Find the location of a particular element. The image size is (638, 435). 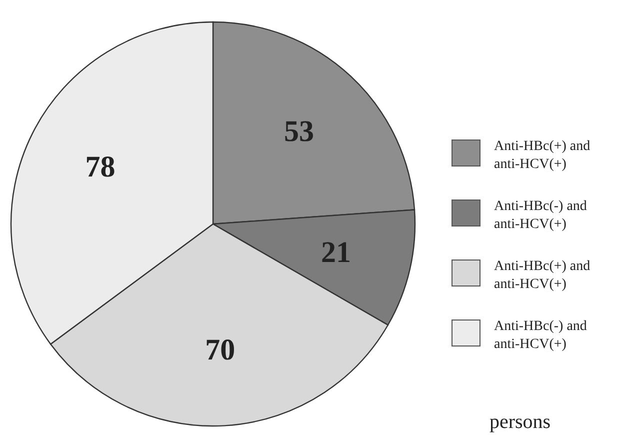

text: persons is located at coordinates (520, 422).